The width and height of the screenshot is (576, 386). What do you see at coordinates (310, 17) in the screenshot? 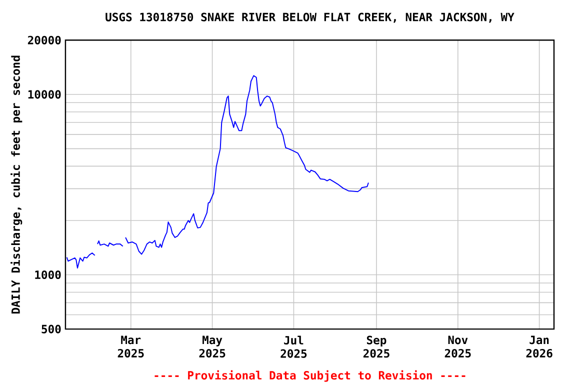
I see `chart-title: USGS 13018750 SNAKE RIVER BELOW FLAT CREEK, NEAR JACKSON, WY` at bounding box center [310, 17].